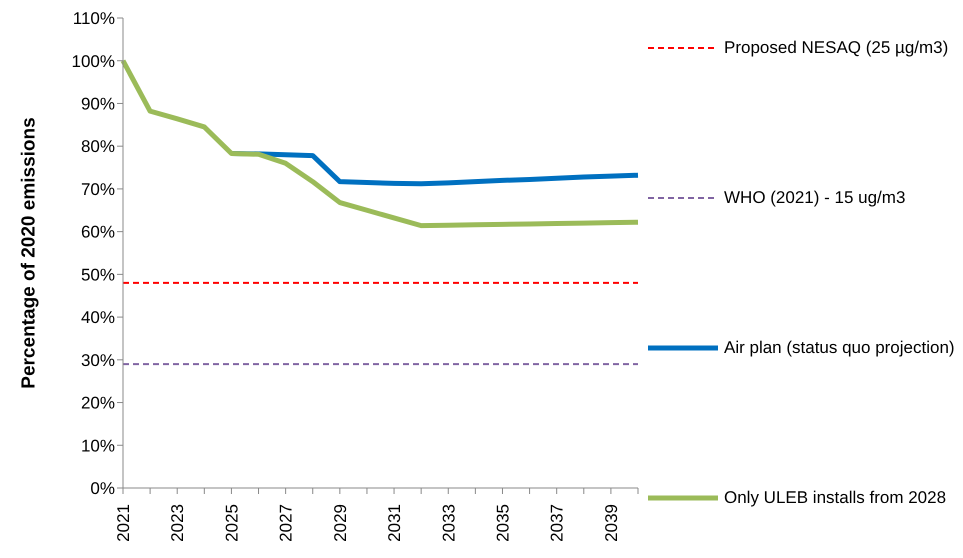 Image resolution: width=963 pixels, height=558 pixels. What do you see at coordinates (839, 348) in the screenshot?
I see `legend-label: Air plan (status quo projection)` at bounding box center [839, 348].